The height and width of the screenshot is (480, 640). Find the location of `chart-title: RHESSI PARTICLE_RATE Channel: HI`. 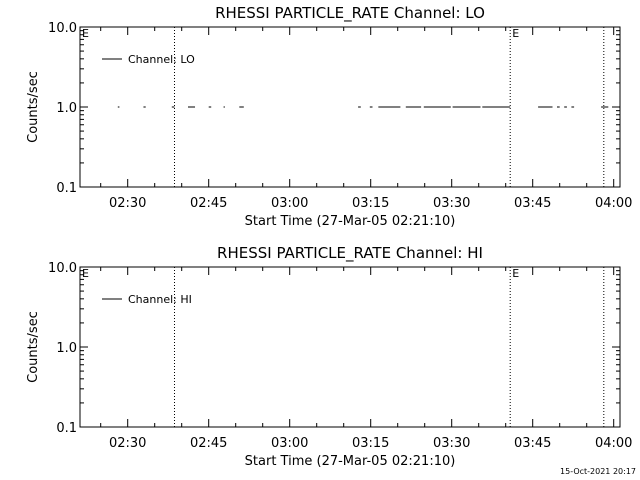

chart-title: RHESSI PARTICLE_RATE Channel: HI is located at coordinates (350, 253).